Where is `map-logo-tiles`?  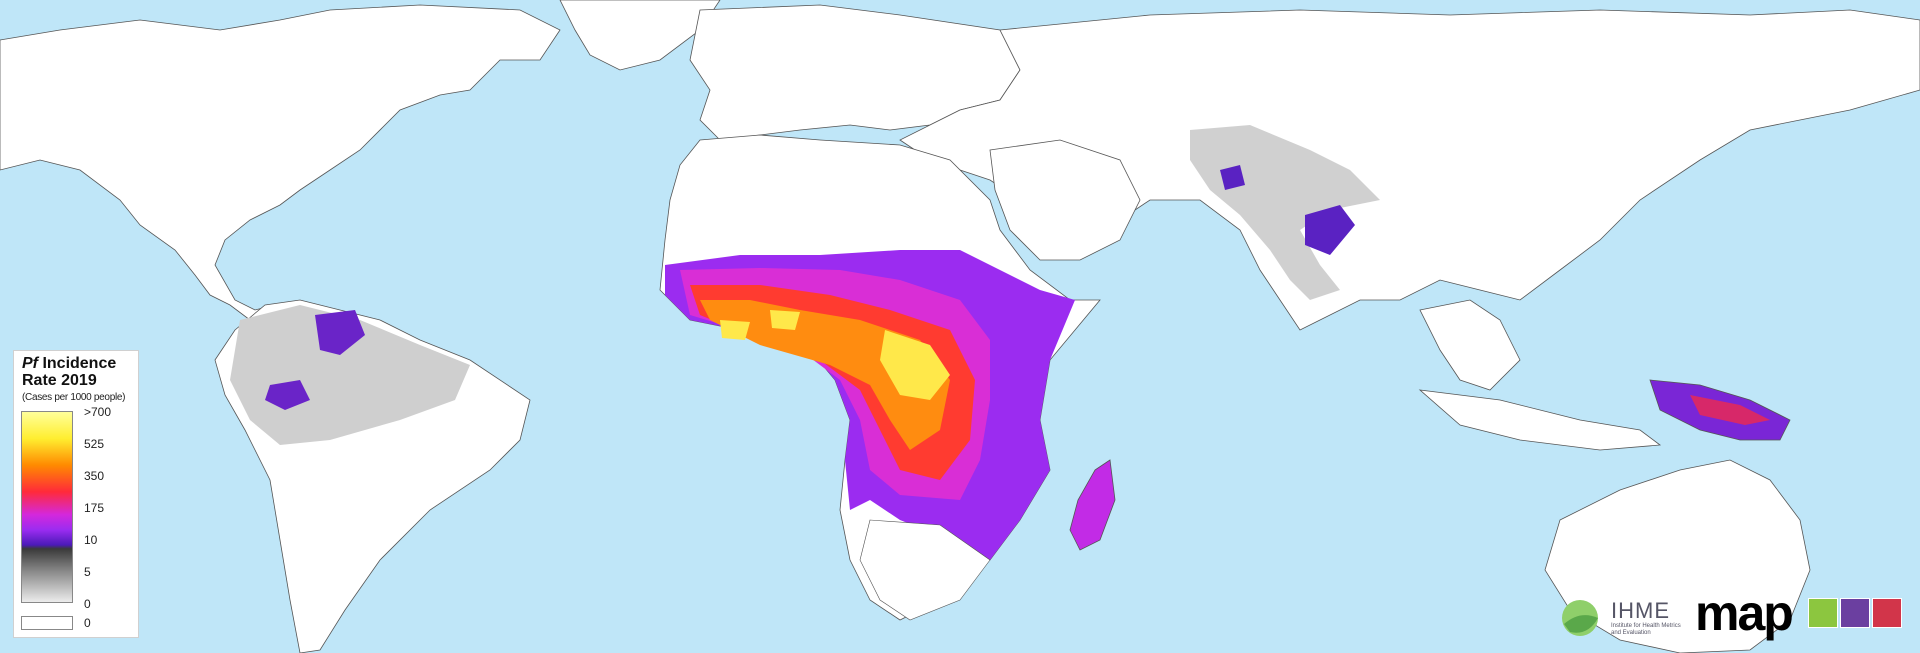
map-logo-tiles is located at coordinates (1856, 615).